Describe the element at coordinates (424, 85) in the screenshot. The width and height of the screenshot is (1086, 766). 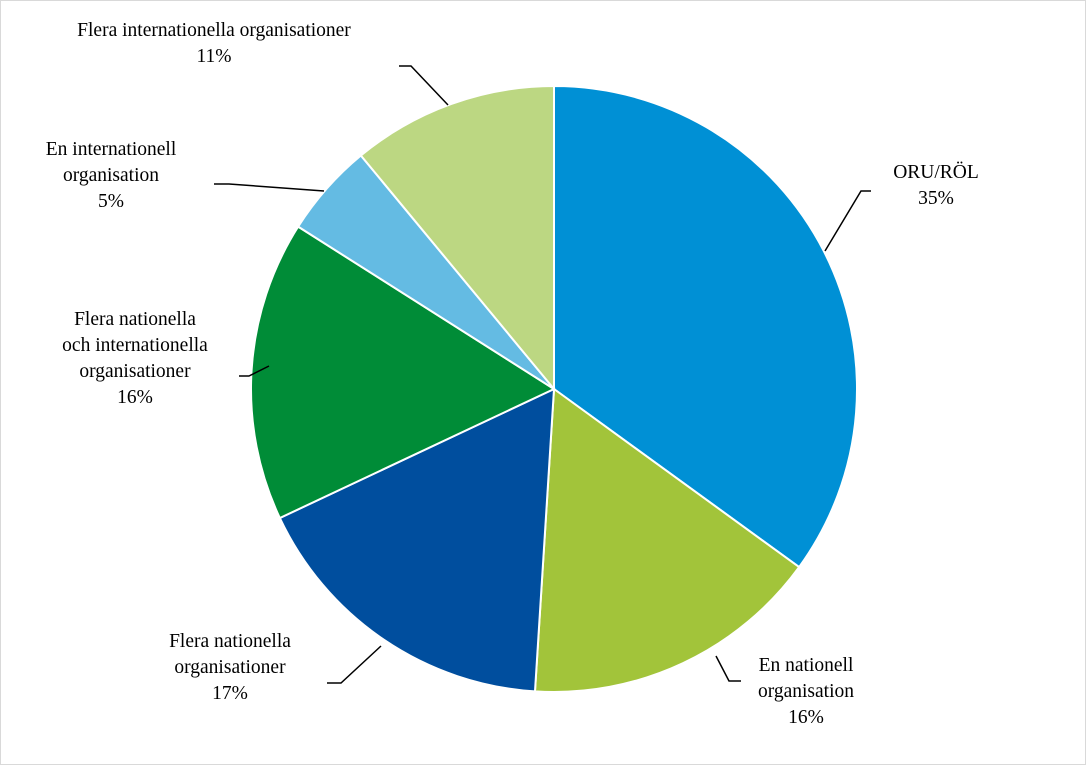
I see `leader-line-flera-internationella-organisationer` at that location.